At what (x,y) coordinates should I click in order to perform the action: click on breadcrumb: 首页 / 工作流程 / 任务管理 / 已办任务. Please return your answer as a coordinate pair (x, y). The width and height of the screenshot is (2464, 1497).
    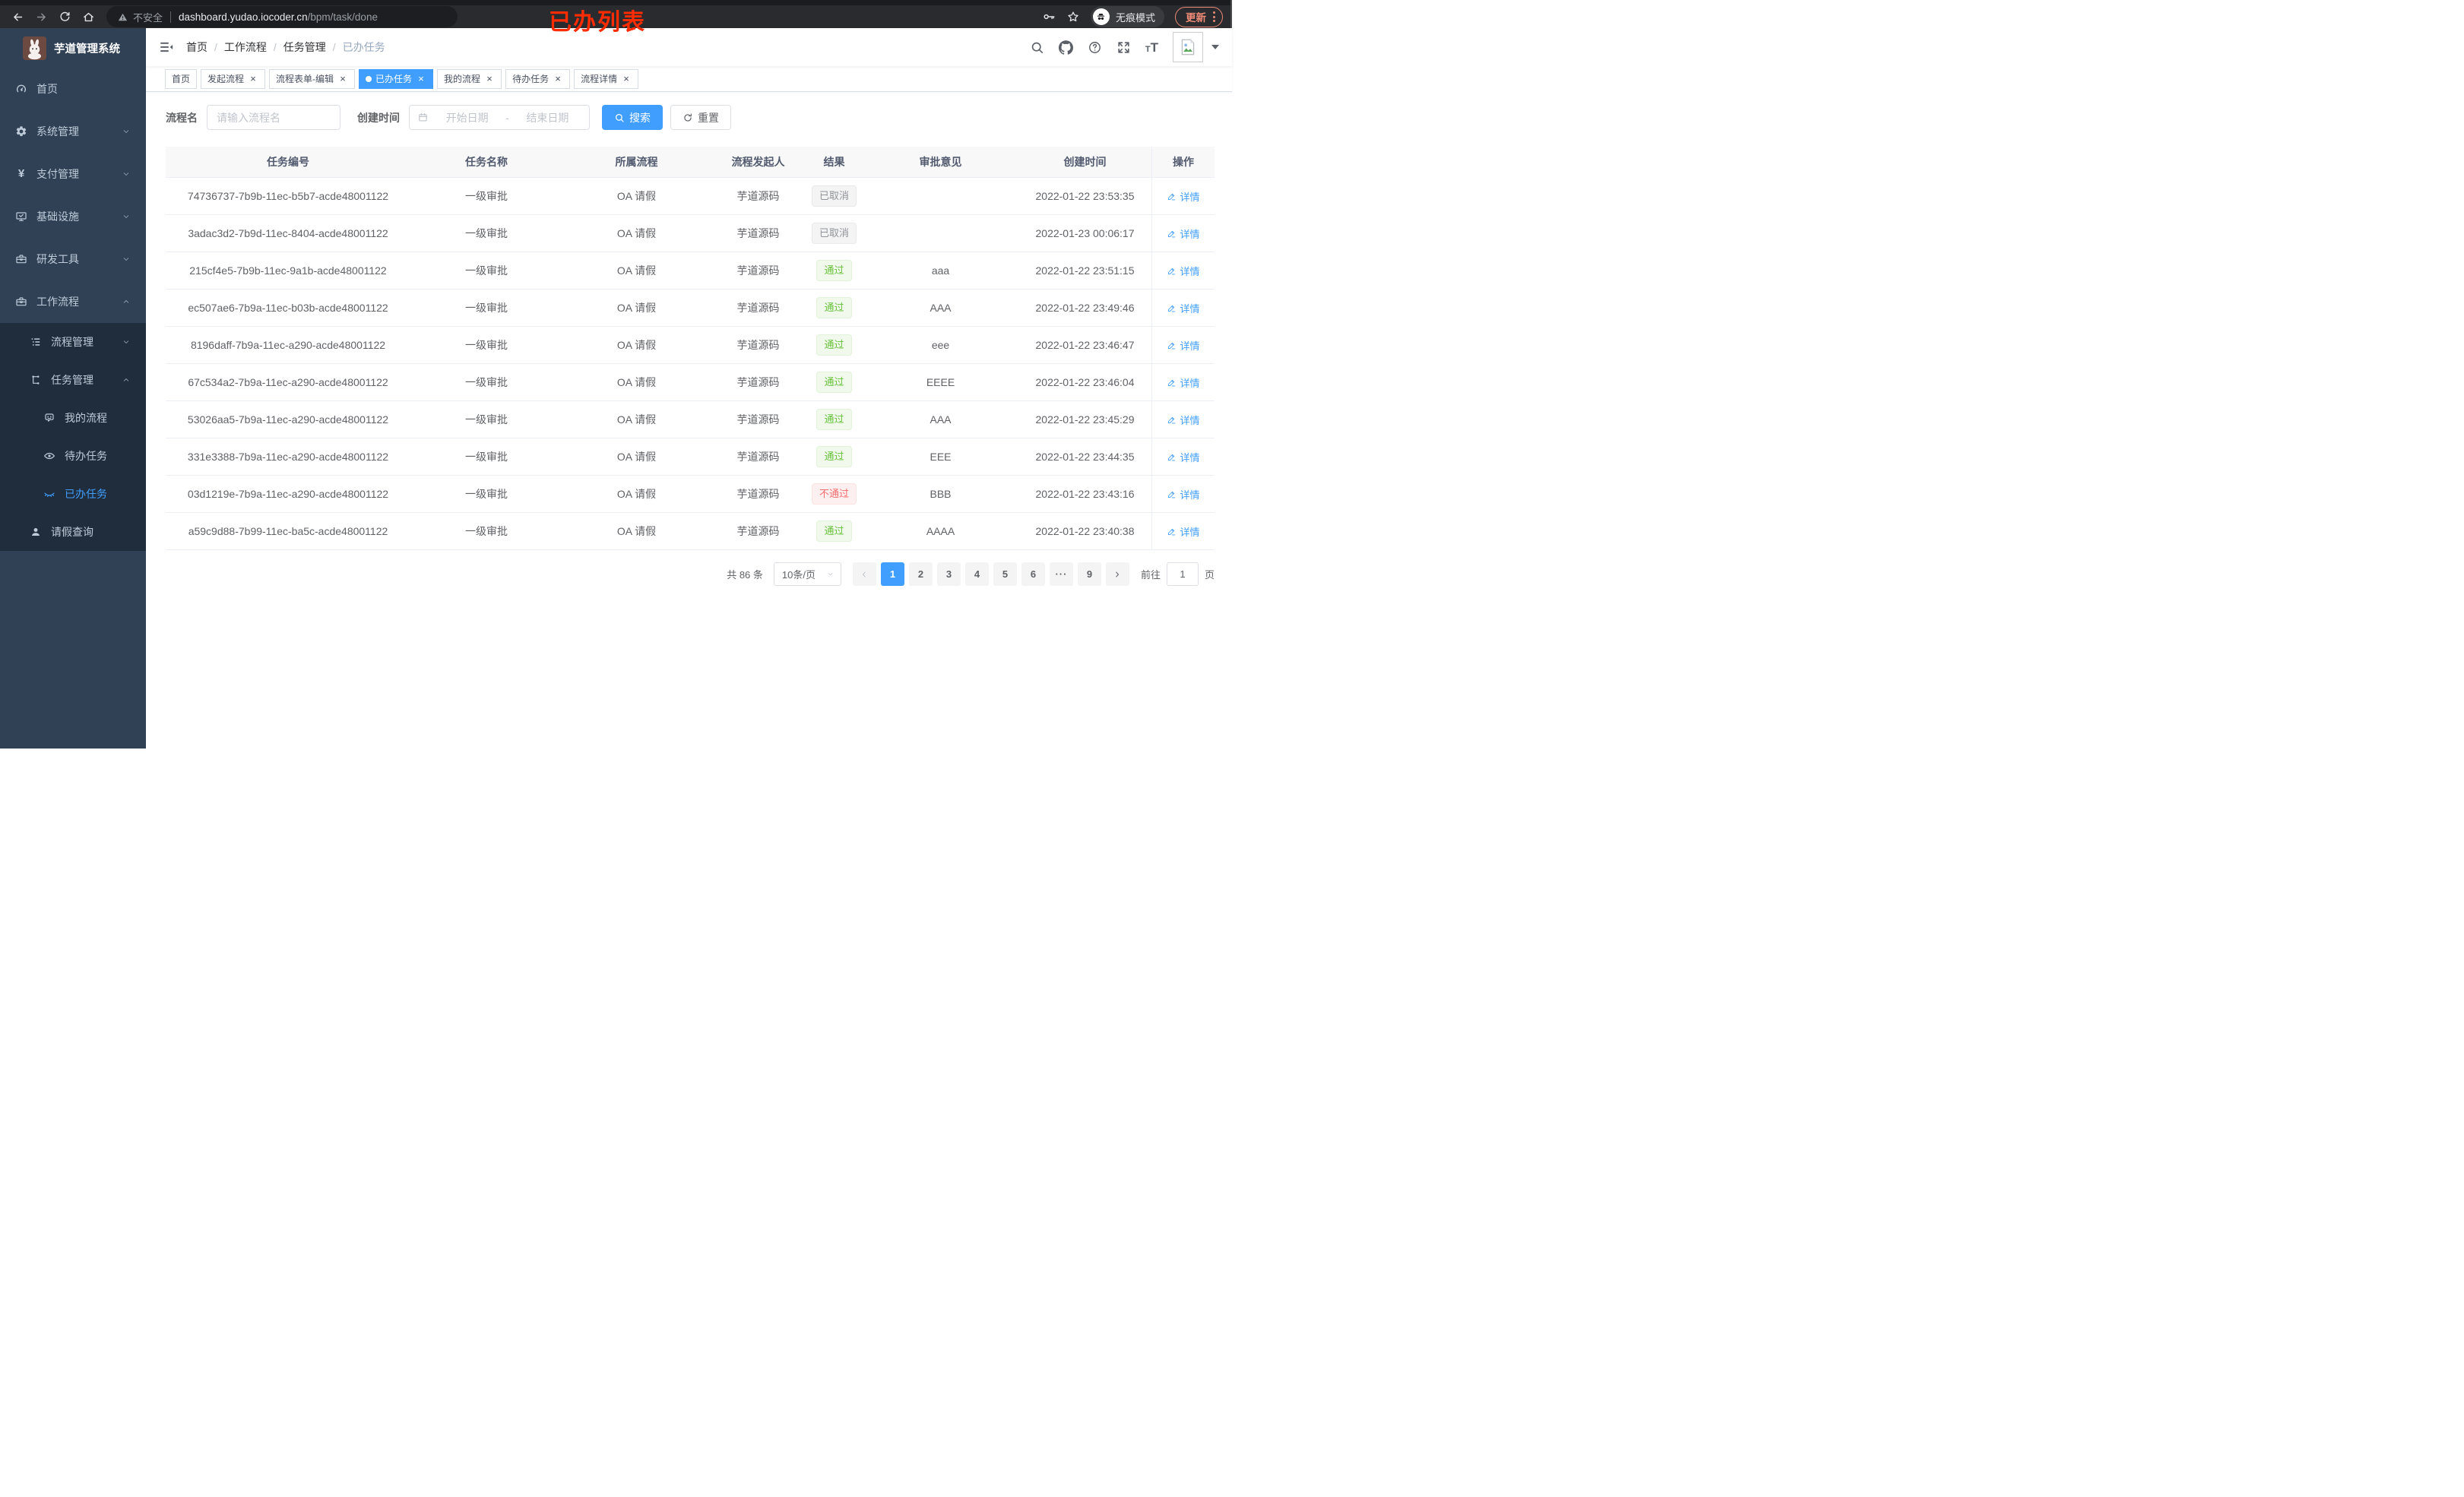
    Looking at the image, I should click on (285, 47).